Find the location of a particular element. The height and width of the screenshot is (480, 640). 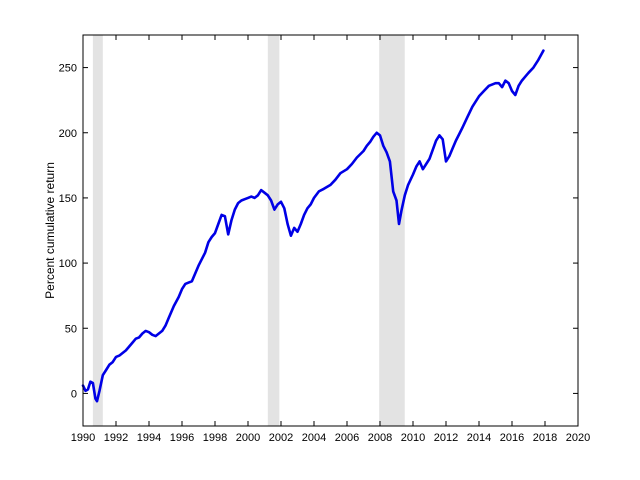

x-tick-label: 2020 is located at coordinates (578, 438).